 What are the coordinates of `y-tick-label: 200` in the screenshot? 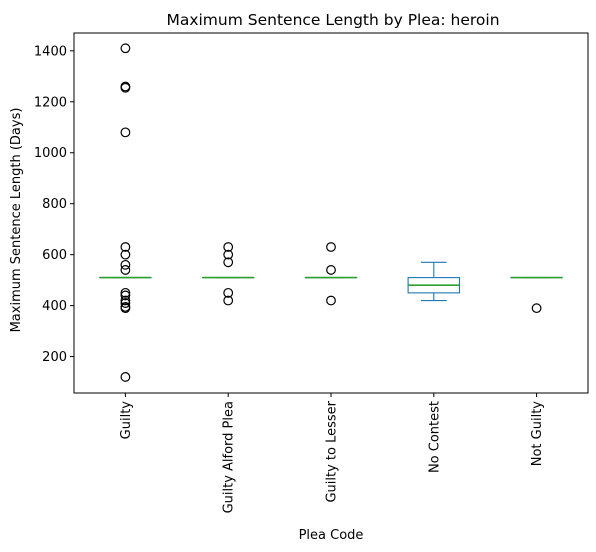 It's located at (54, 357).